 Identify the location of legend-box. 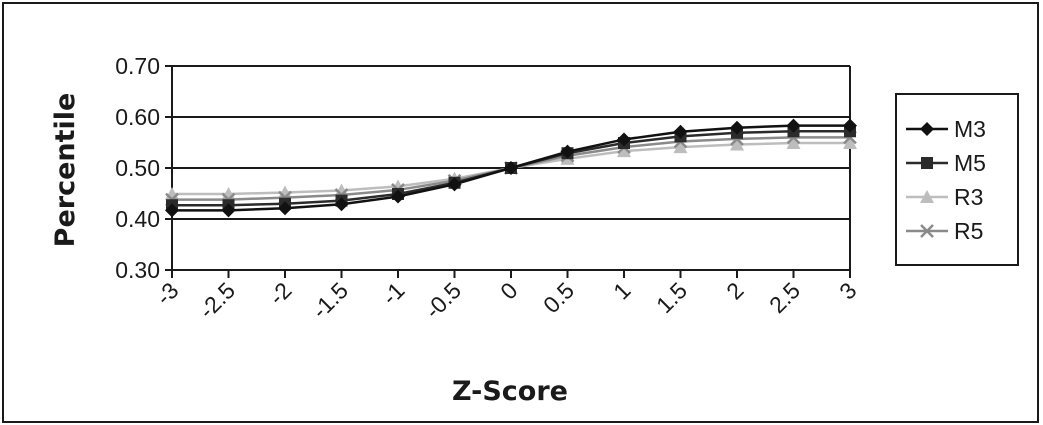
(957, 179).